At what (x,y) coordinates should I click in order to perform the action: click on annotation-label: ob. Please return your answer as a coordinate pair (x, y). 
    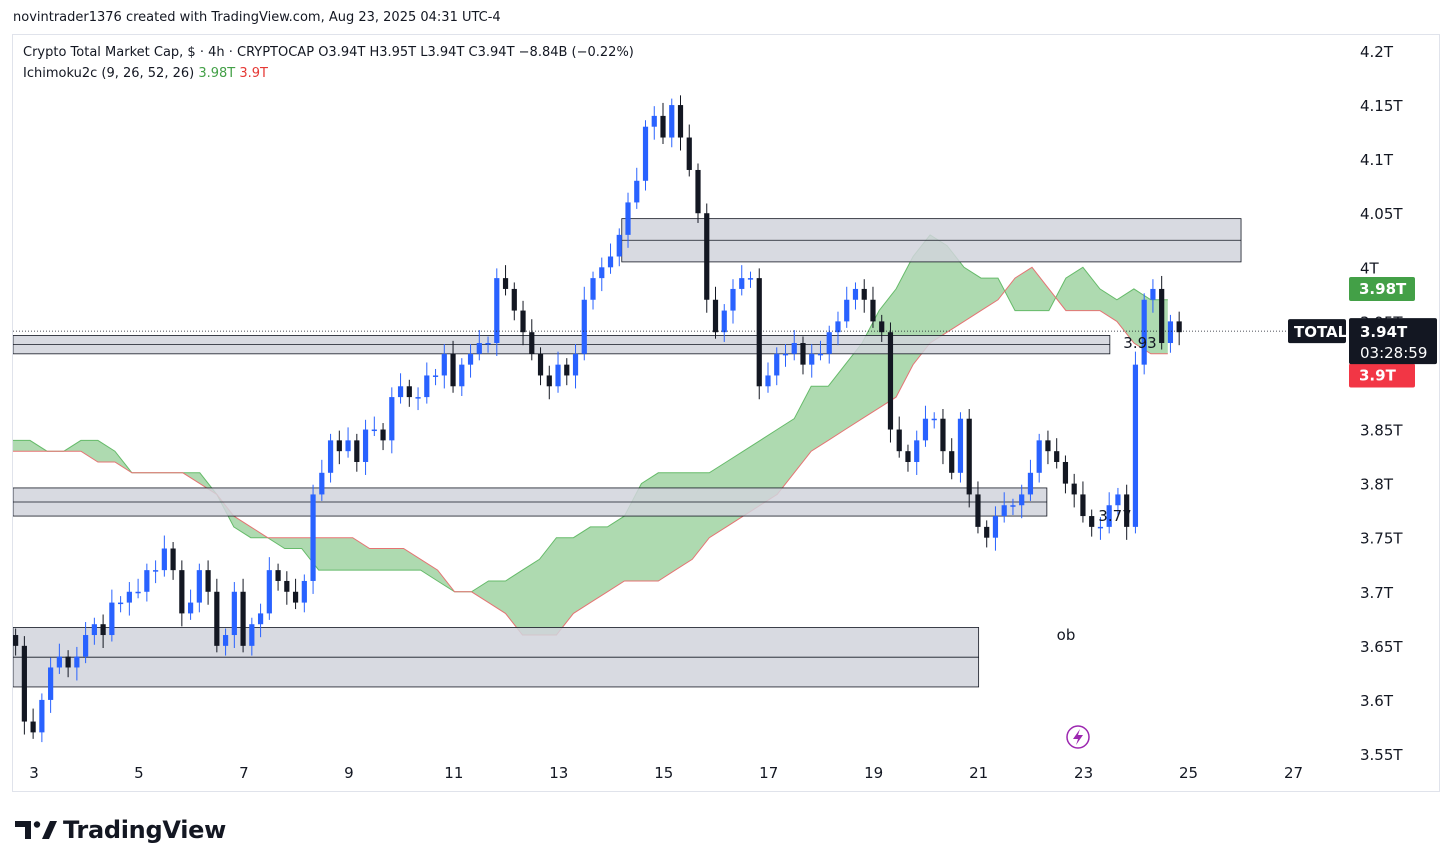
    Looking at the image, I should click on (1066, 635).